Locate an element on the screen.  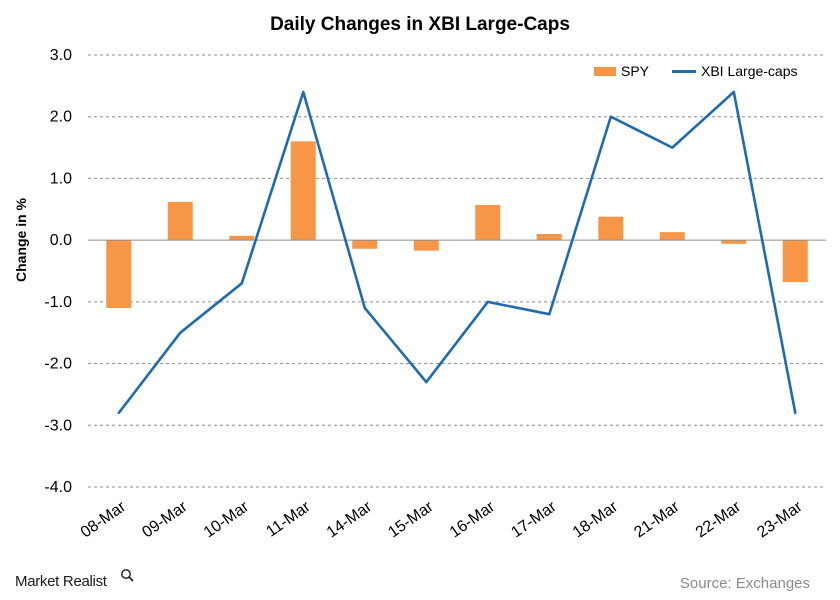
x-tick-label: 23-Mar is located at coordinates (780, 519).